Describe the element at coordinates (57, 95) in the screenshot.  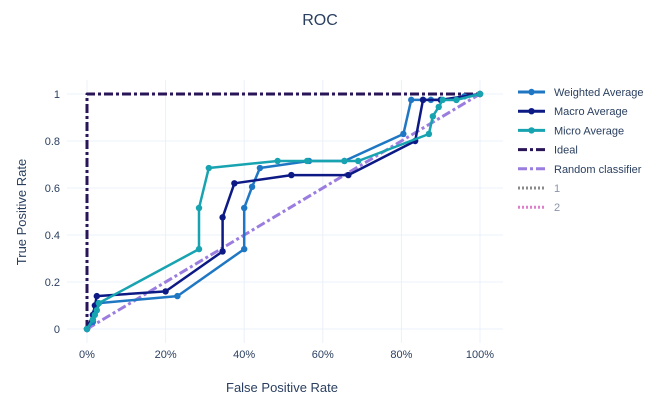
I see `y-tick-label: 1` at that location.